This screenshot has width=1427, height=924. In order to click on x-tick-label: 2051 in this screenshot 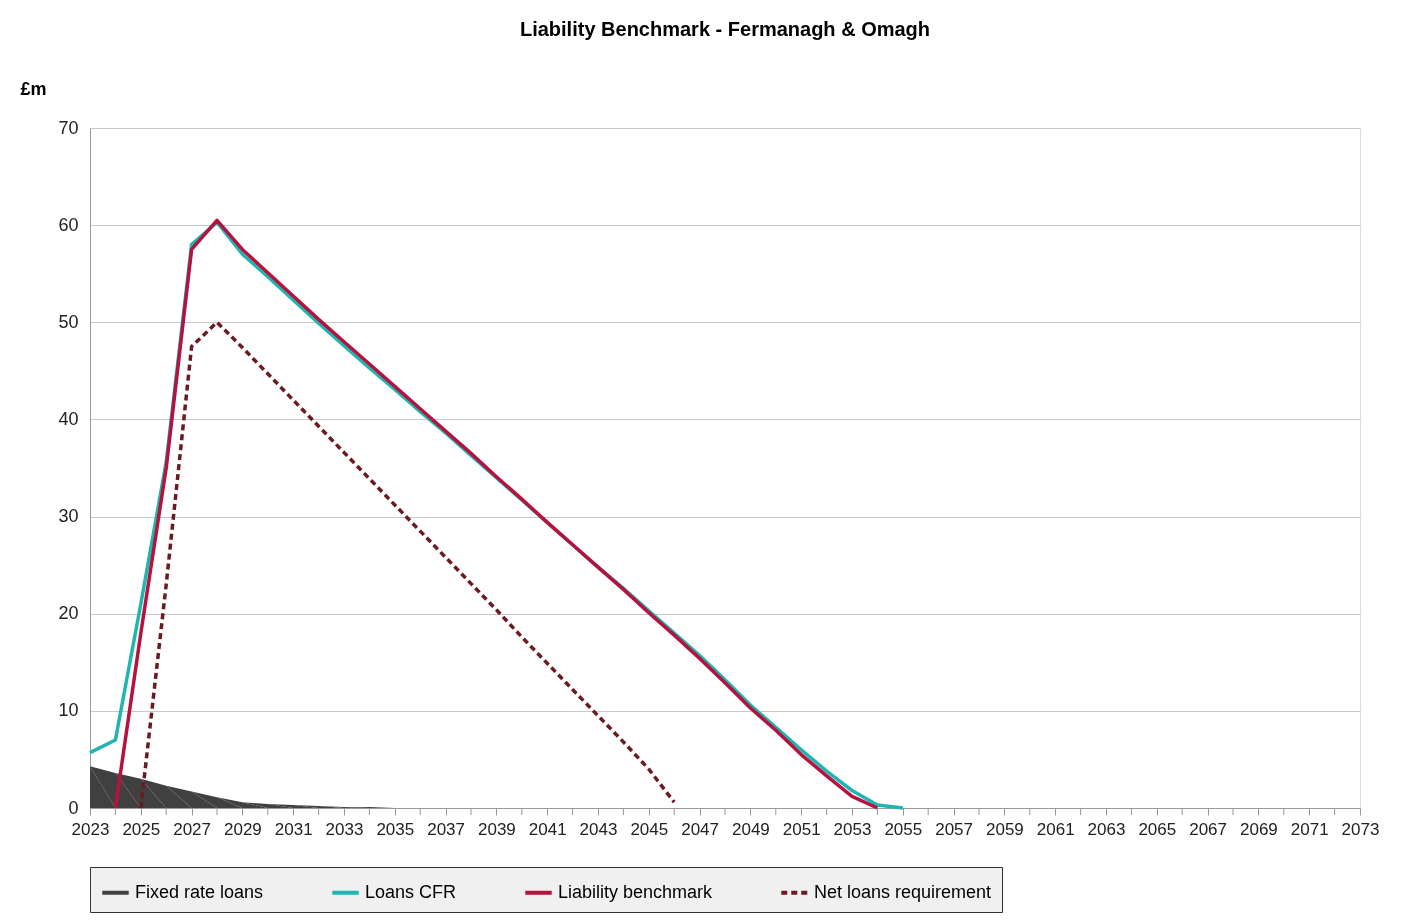, I will do `click(801, 829)`.